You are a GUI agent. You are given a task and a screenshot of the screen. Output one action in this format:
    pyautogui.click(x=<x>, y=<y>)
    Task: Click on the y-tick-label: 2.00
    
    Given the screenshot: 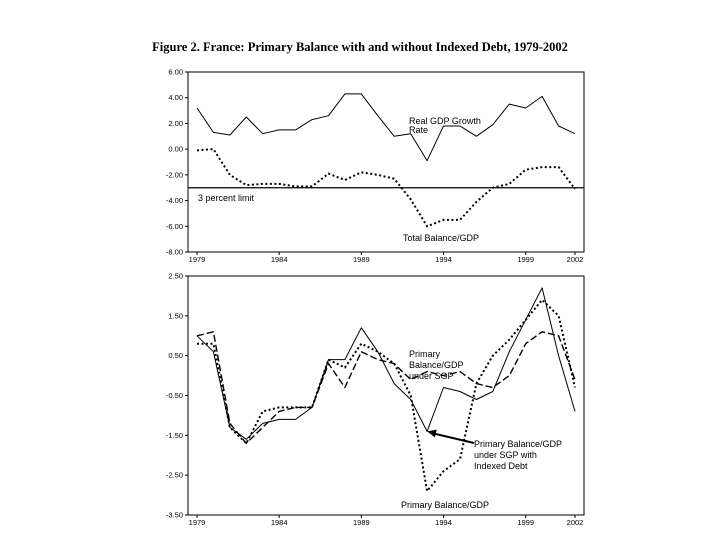 What is the action you would take?
    pyautogui.click(x=175, y=123)
    